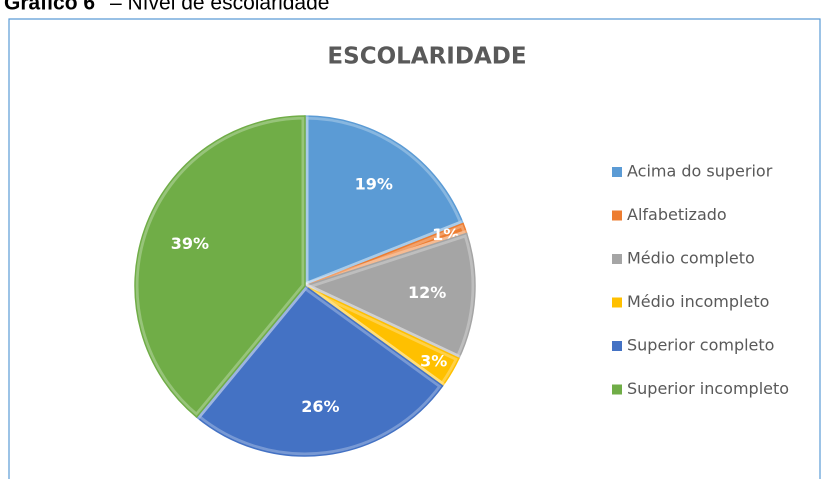  What do you see at coordinates (700, 345) in the screenshot?
I see `legend-label: Superior completo` at bounding box center [700, 345].